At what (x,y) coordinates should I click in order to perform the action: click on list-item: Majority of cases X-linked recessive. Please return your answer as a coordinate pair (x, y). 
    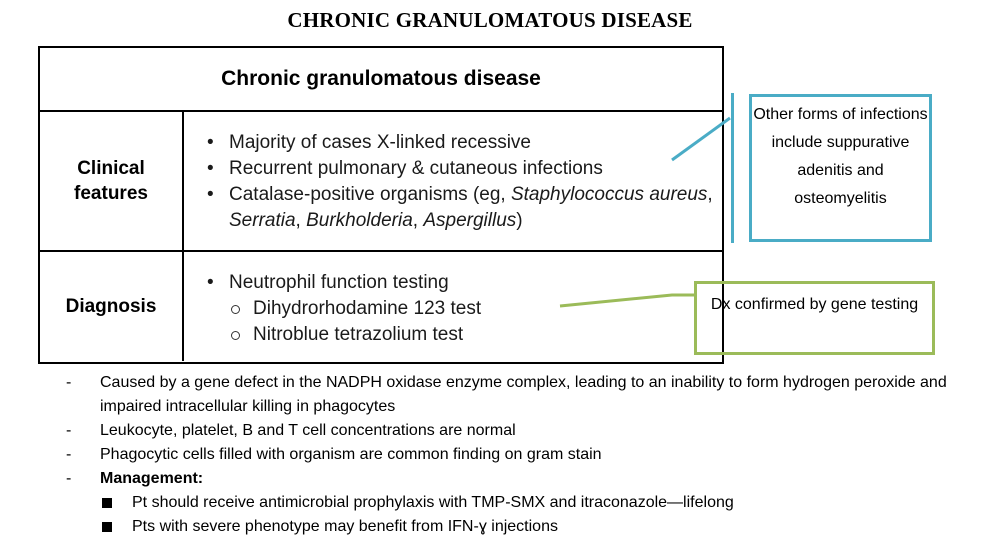
    Looking at the image, I should click on (459, 143).